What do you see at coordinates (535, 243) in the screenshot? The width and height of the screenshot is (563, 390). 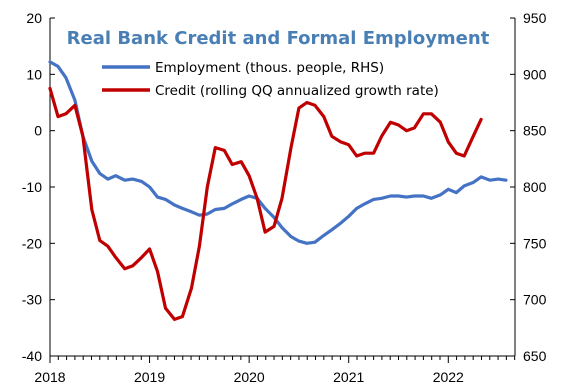 I see `right-tick-label: 750` at bounding box center [535, 243].